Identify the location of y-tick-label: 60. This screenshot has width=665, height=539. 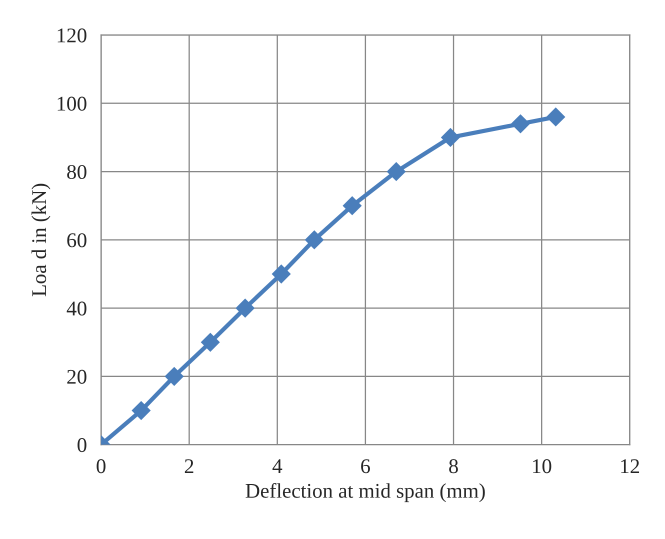
(76, 240).